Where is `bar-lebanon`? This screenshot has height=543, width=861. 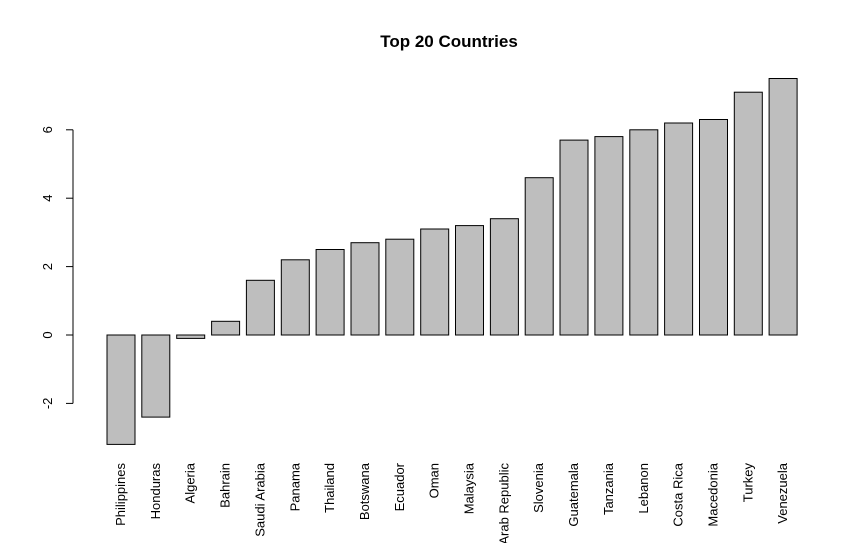
bar-lebanon is located at coordinates (644, 232).